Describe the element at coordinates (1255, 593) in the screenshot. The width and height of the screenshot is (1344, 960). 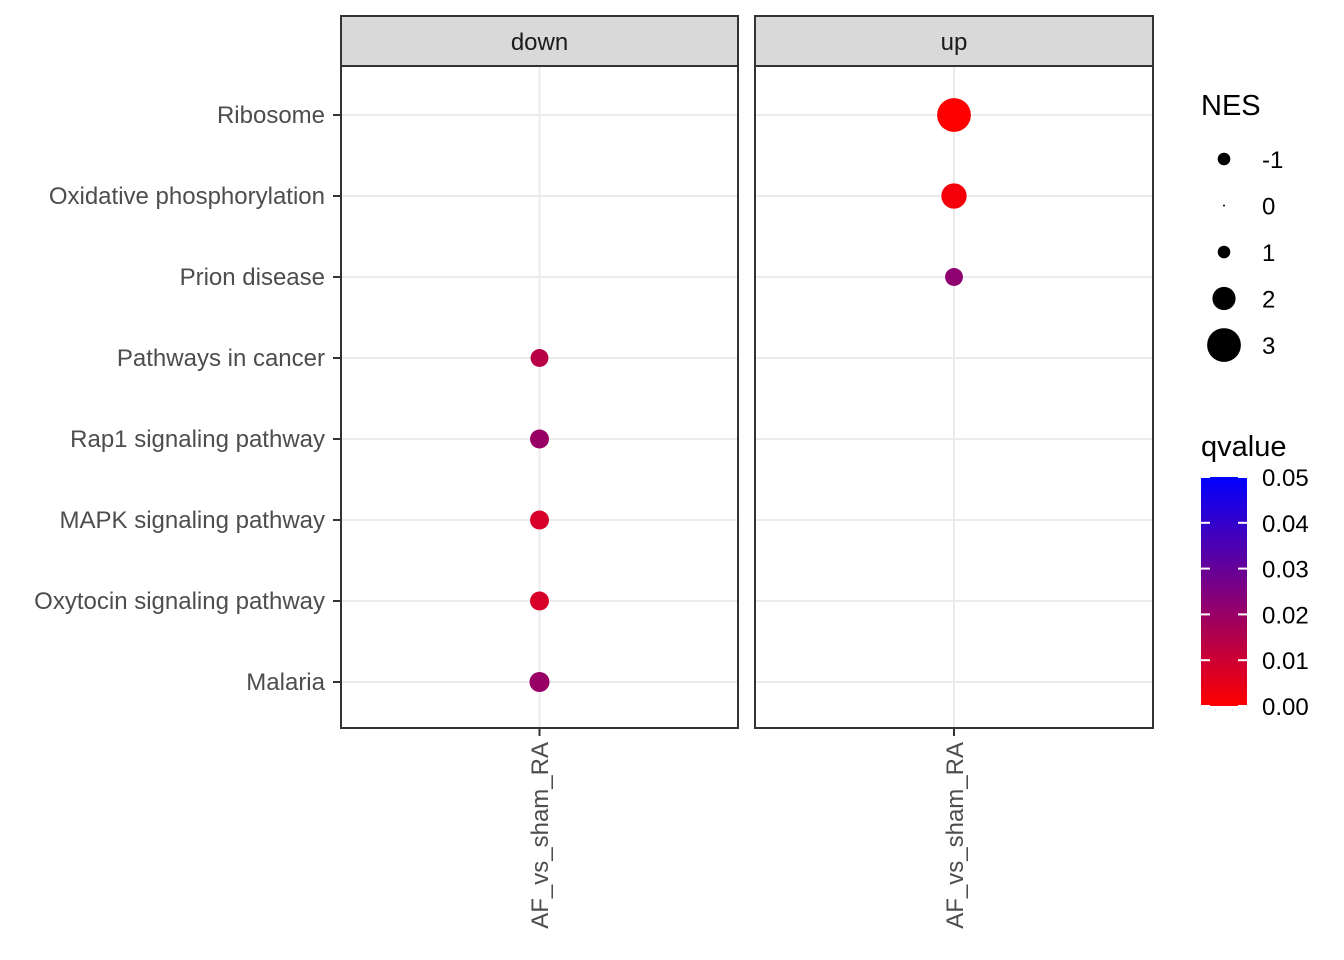
I see `color-legend-ticks: 0.05 0.04 0.03 0.02 0.01 0.00` at that location.